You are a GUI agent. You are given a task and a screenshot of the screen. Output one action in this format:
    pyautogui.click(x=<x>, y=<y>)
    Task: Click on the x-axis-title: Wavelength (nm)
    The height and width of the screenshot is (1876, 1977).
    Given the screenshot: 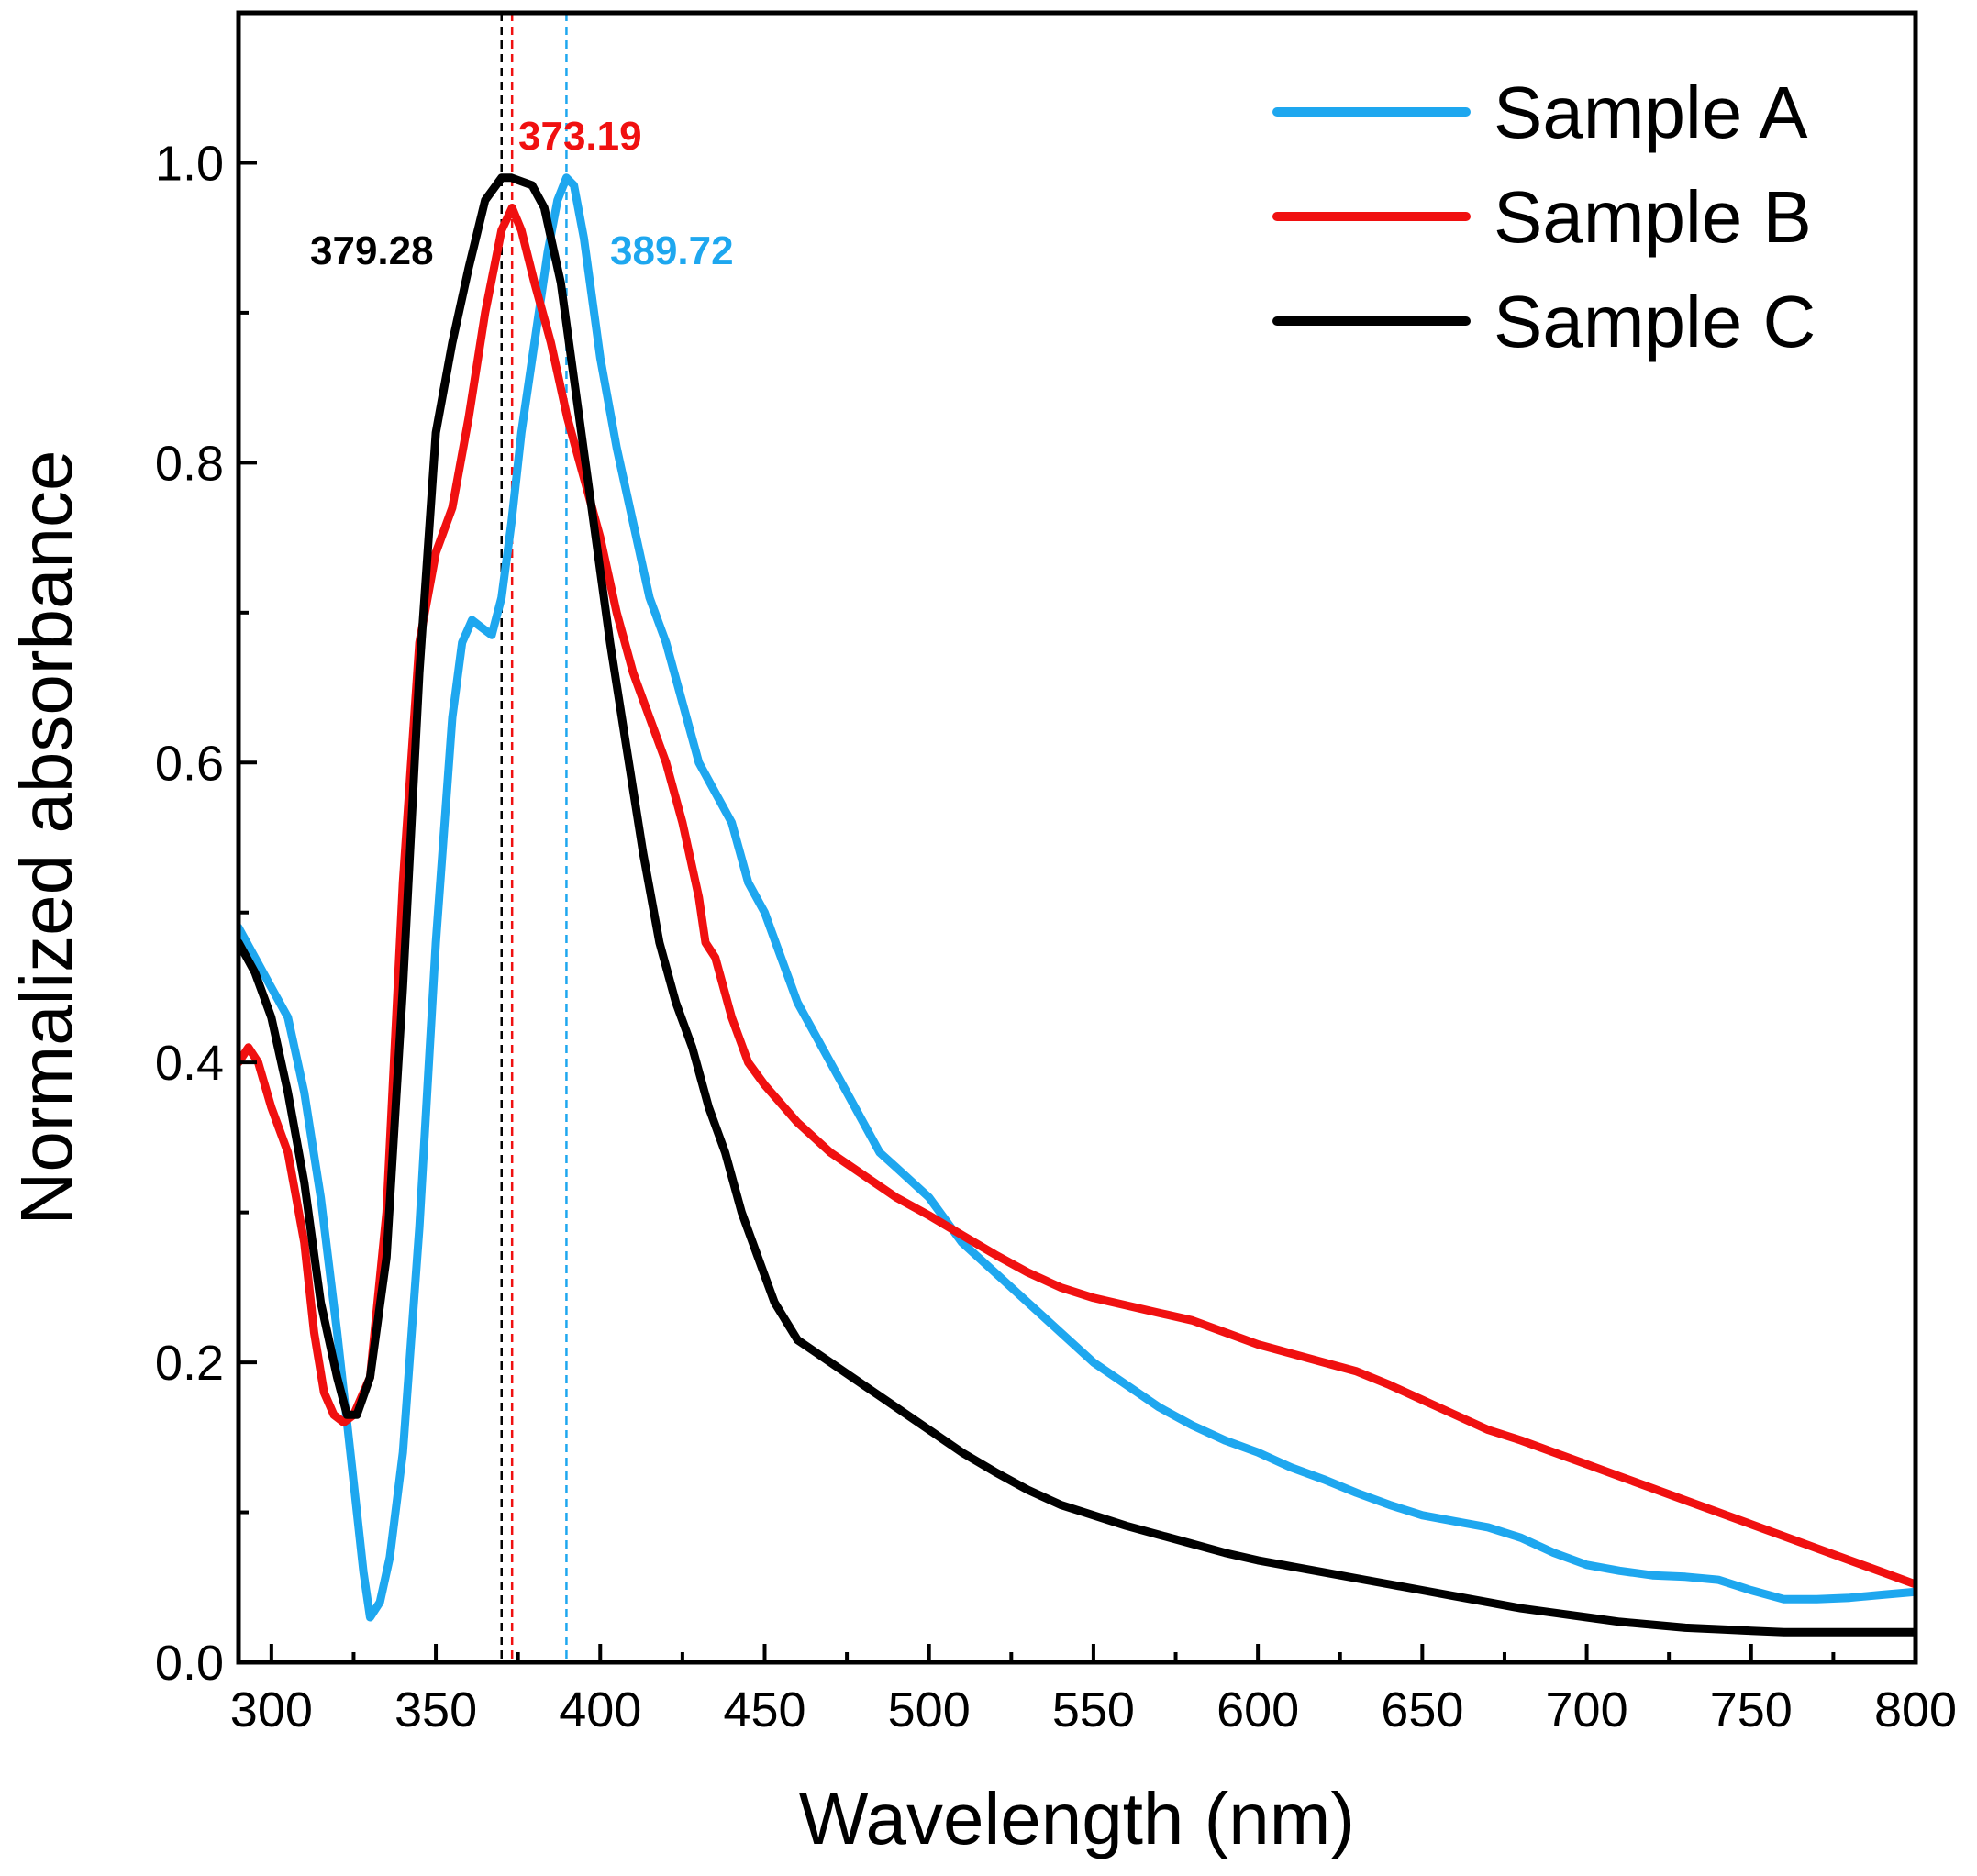 What is the action you would take?
    pyautogui.click(x=1077, y=1819)
    